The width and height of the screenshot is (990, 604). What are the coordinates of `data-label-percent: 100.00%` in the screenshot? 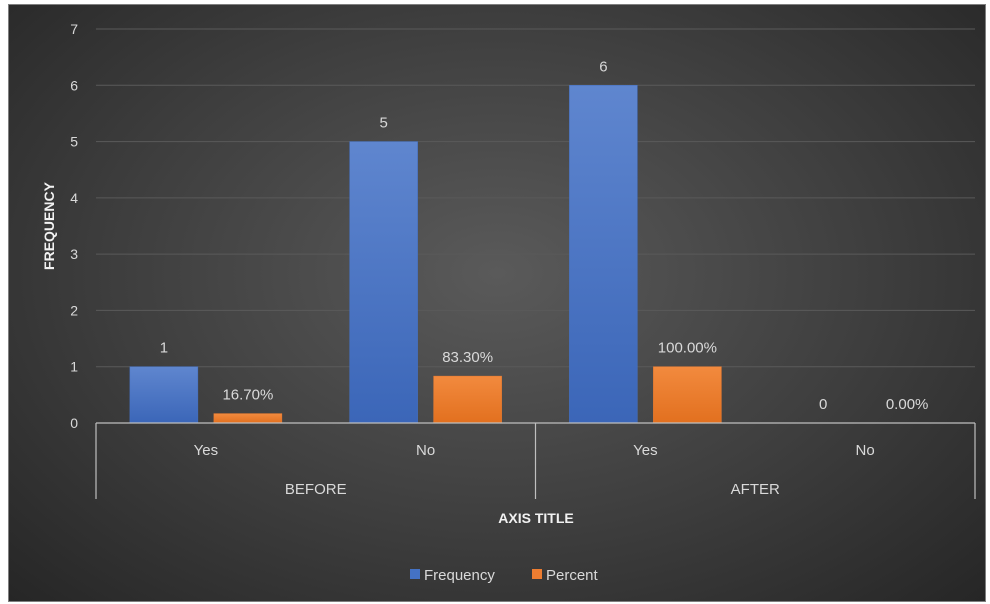 It's located at (687, 348).